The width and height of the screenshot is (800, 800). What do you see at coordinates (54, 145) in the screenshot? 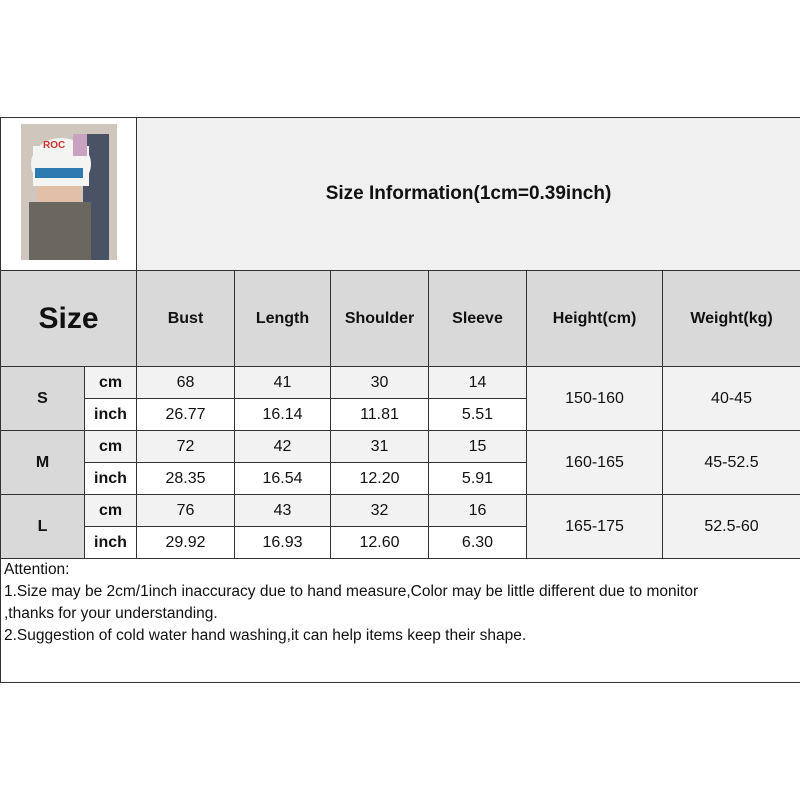
I see `svg-text: ROC` at bounding box center [54, 145].